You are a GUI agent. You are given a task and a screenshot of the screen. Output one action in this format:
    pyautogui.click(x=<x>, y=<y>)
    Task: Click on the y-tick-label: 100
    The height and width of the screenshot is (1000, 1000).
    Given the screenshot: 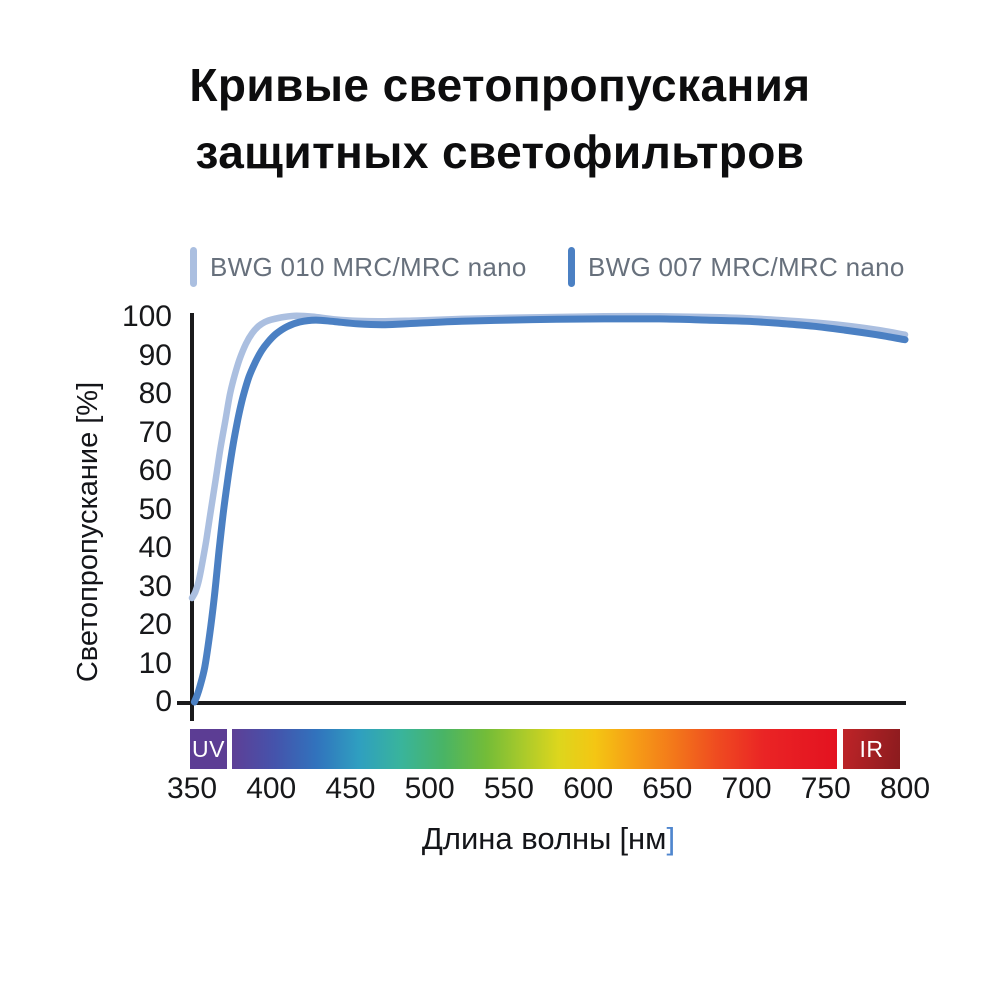 What is the action you would take?
    pyautogui.click(x=146, y=316)
    